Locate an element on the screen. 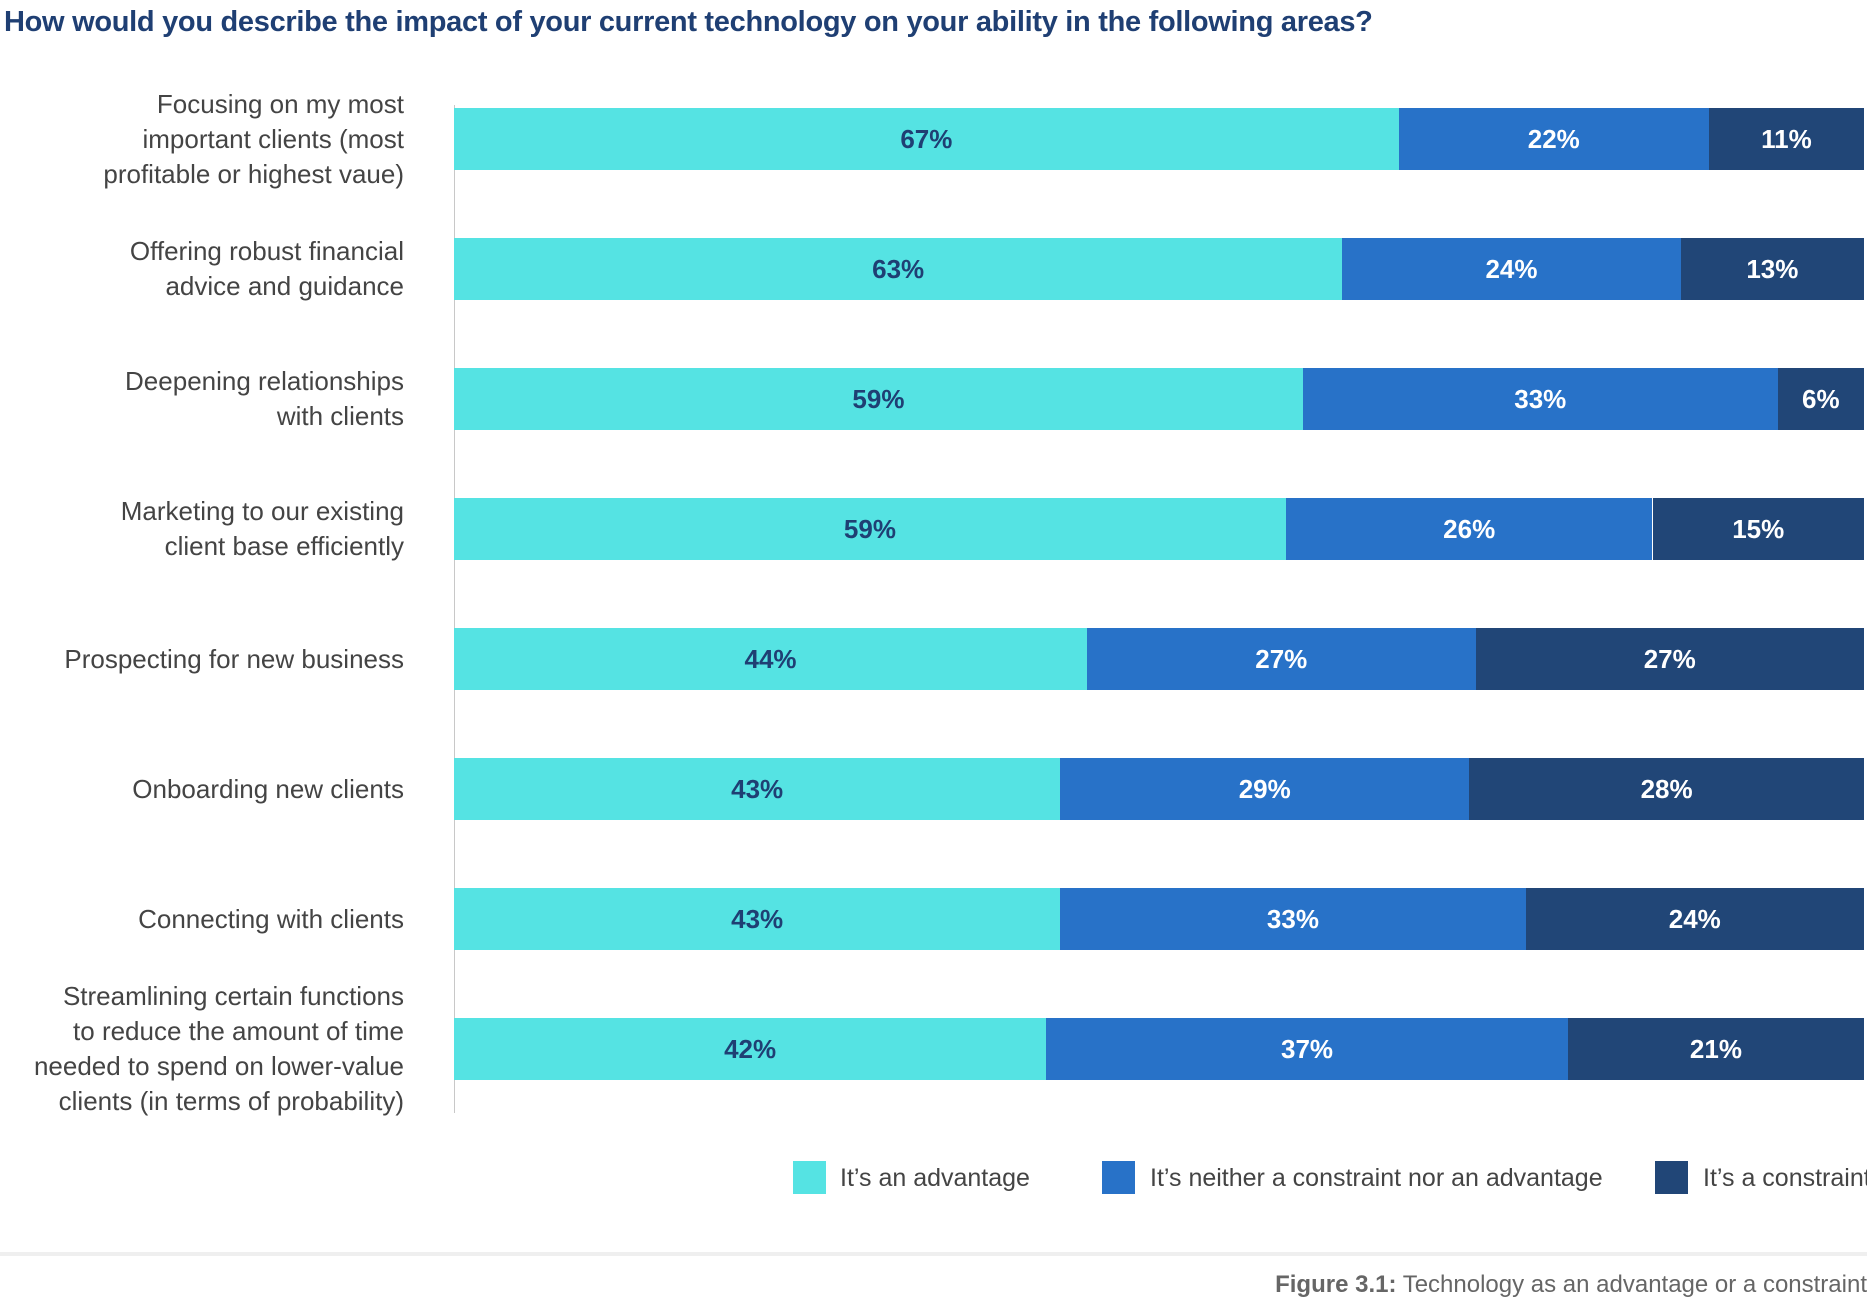  category-label-line: Offering robust financial is located at coordinates (266, 251).